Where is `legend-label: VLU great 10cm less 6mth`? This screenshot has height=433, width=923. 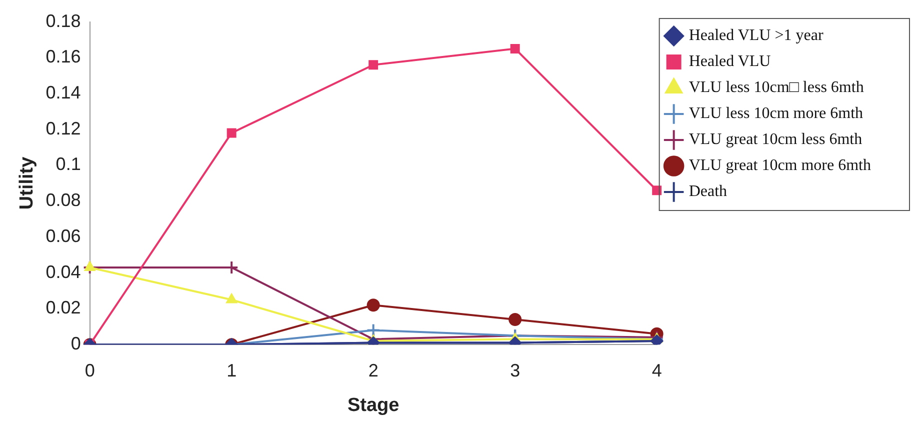
legend-label: VLU great 10cm less 6mth is located at coordinates (775, 139).